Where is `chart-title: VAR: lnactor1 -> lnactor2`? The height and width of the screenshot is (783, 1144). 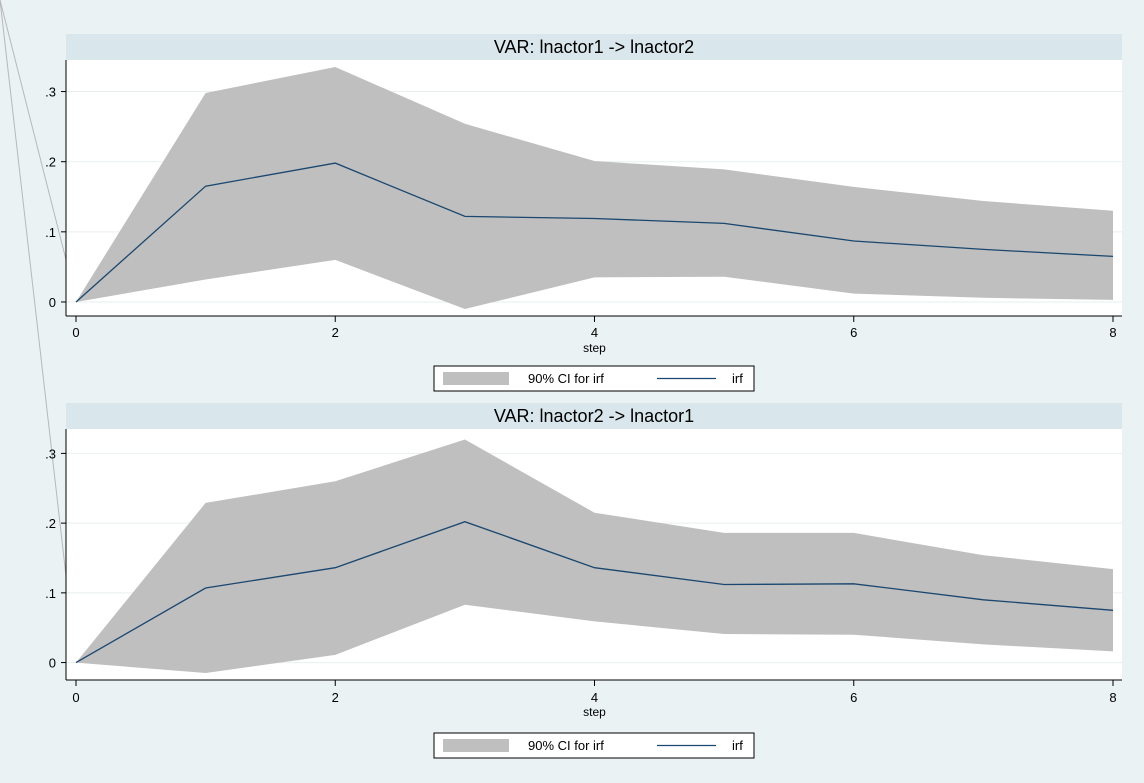
chart-title: VAR: lnactor1 -> lnactor2 is located at coordinates (594, 47).